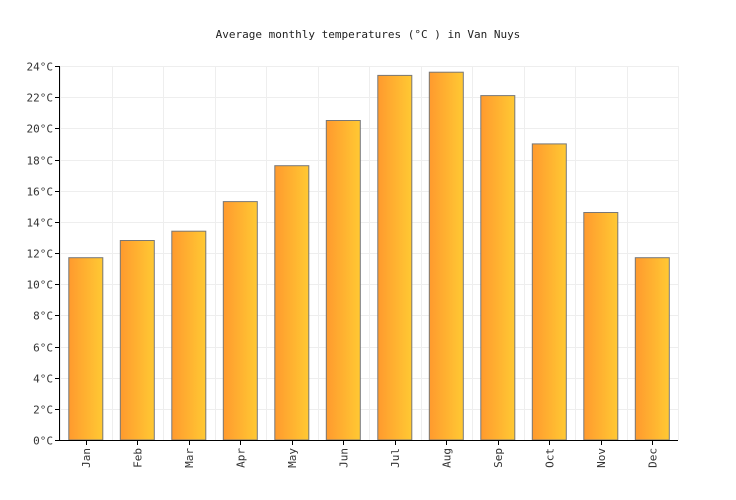  Describe the element at coordinates (292, 303) in the screenshot. I see `bar-may` at that location.